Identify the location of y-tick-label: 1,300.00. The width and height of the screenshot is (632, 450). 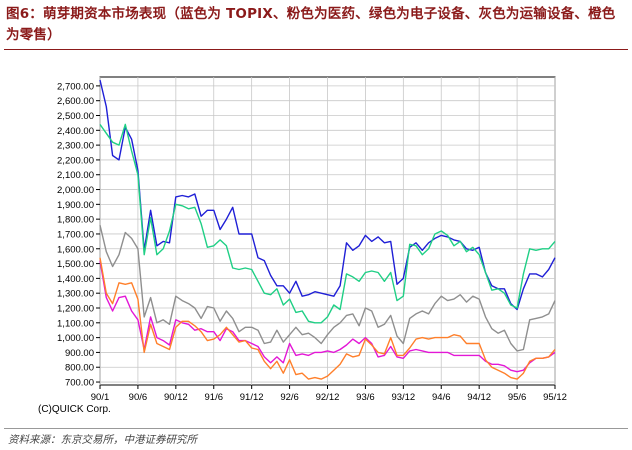
(75, 294).